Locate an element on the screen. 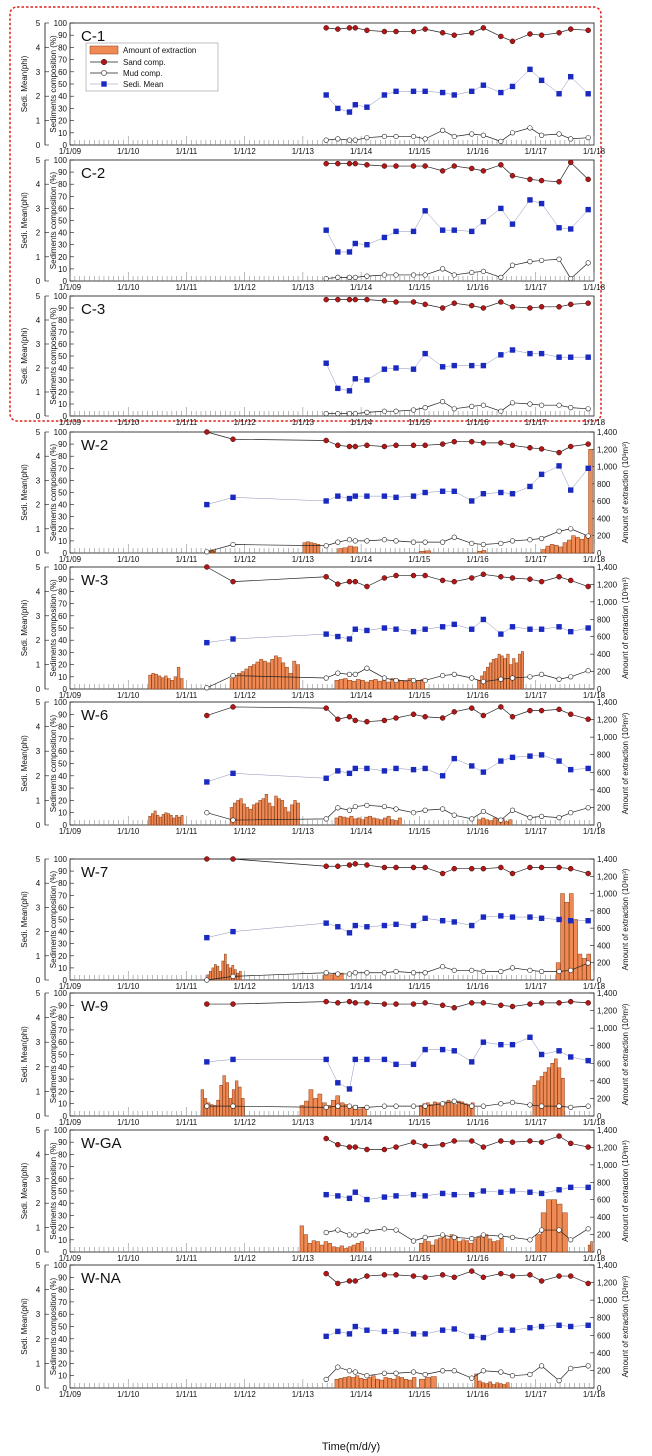  x-tick-label: 1/1/11 is located at coordinates (187, 422).